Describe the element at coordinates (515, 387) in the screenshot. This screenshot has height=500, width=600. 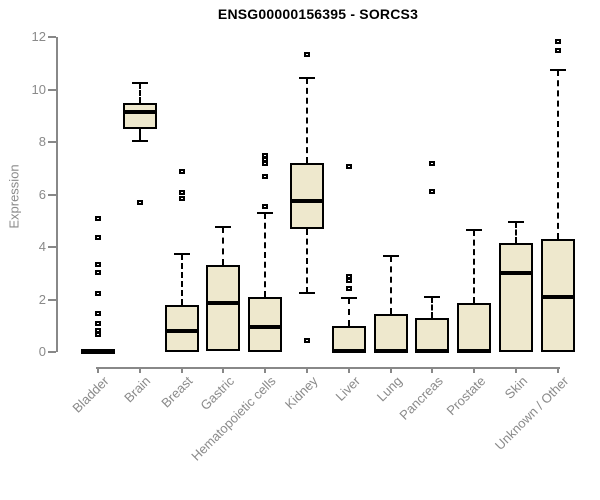
I see `x-tick-label-10: Skin` at that location.